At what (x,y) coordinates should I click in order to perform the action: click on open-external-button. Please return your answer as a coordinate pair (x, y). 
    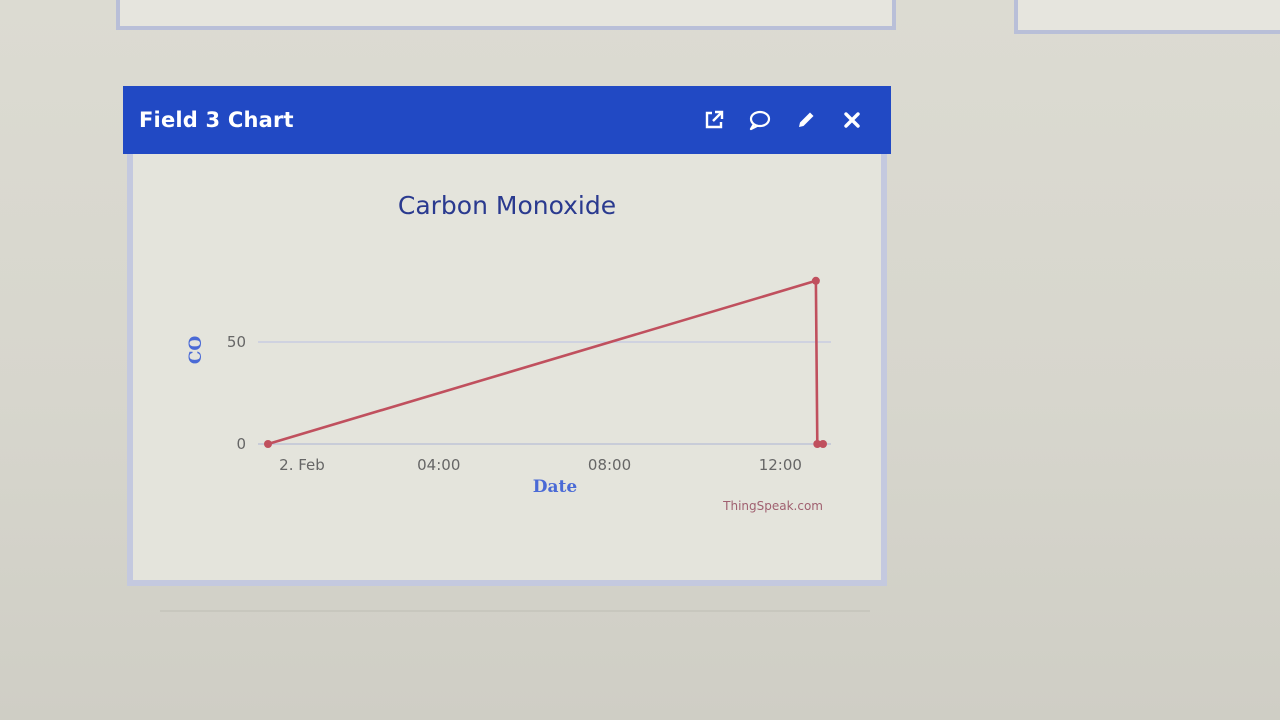
    Looking at the image, I should click on (714, 120).